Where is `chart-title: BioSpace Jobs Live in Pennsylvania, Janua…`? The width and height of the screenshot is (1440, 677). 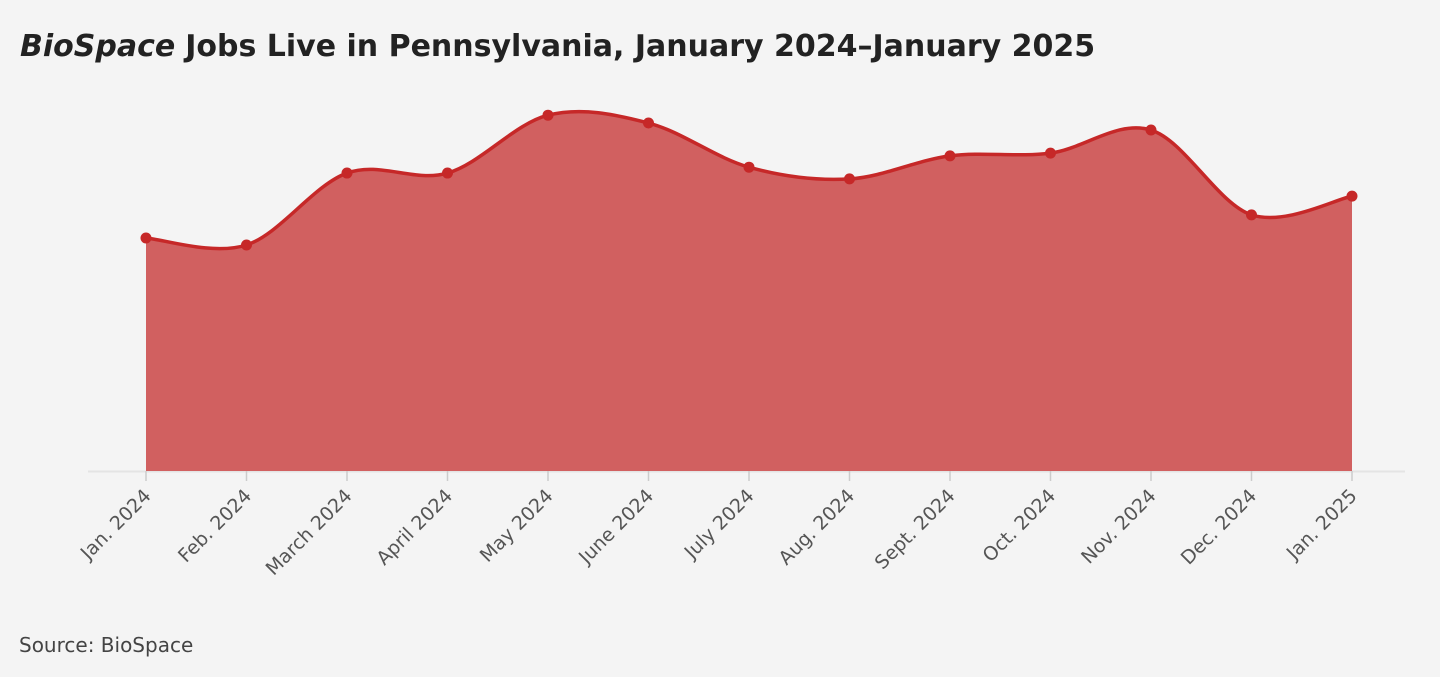
chart-title: BioSpace Jobs Live in Pennsylvania, Janua… is located at coordinates (557, 46).